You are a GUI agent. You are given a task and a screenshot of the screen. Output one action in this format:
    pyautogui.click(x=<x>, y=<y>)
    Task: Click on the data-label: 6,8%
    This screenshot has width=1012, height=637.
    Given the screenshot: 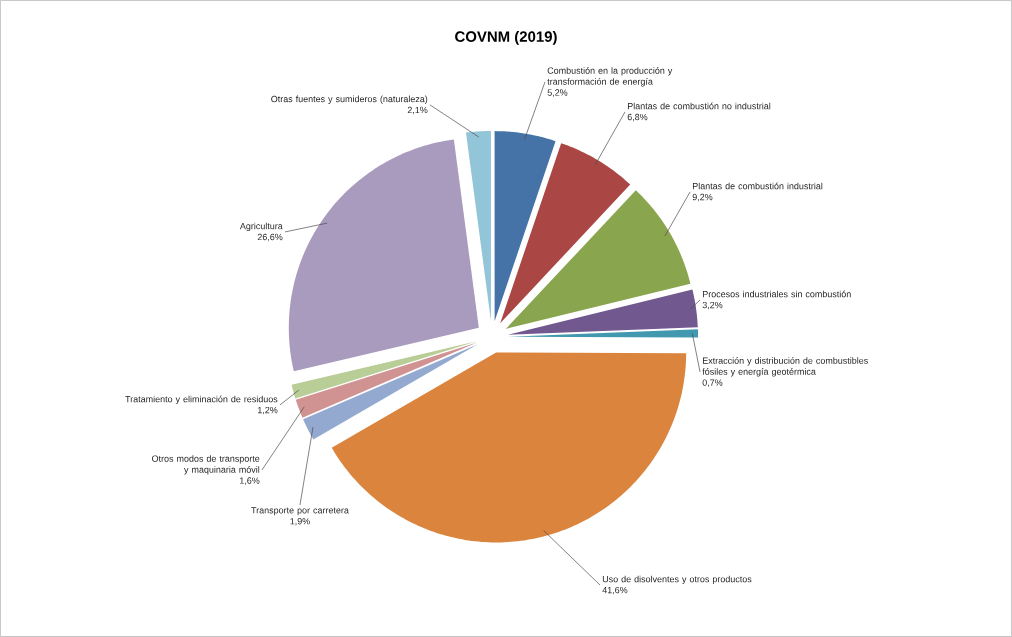 What is the action you would take?
    pyautogui.click(x=637, y=117)
    